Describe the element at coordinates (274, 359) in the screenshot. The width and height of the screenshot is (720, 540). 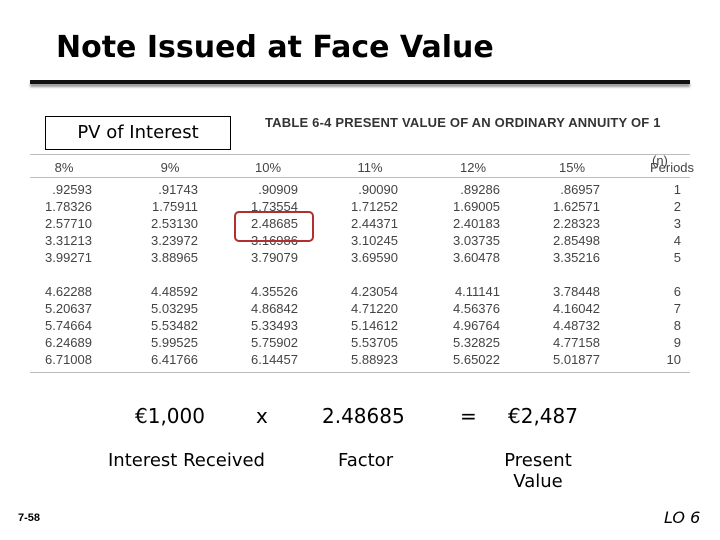
I see `table-cell: 6.14457` at that location.